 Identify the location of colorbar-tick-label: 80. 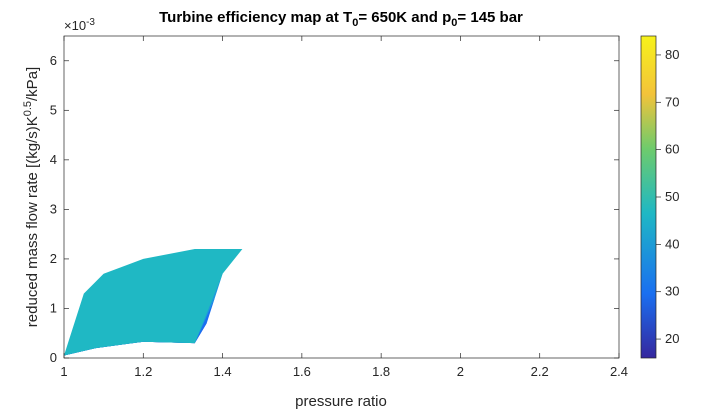
(672, 54).